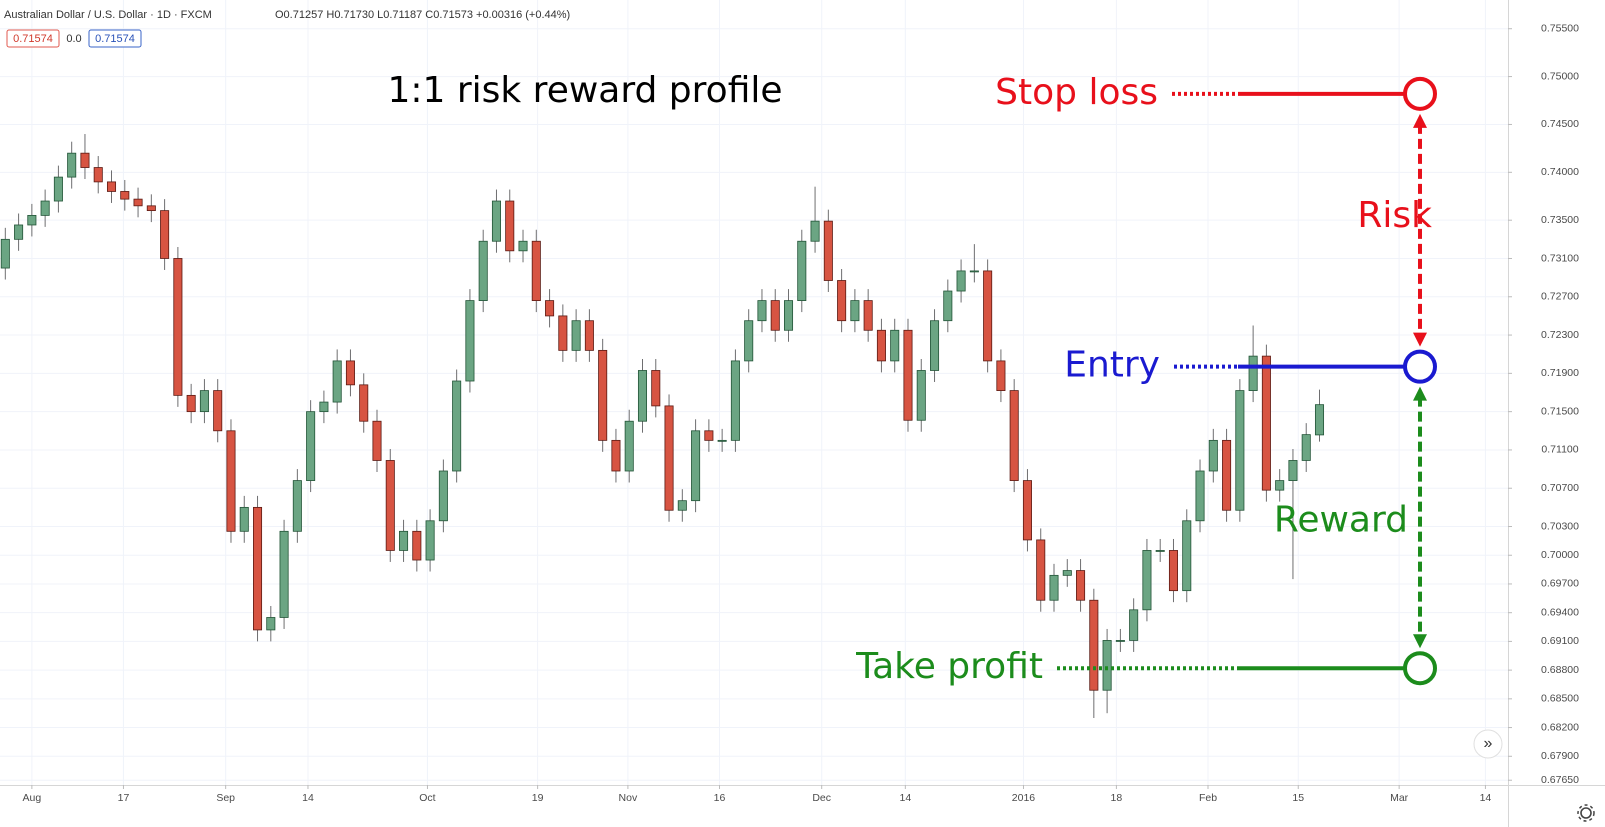 The height and width of the screenshot is (827, 1605). Describe the element at coordinates (1586, 813) in the screenshot. I see `settings-button` at that location.